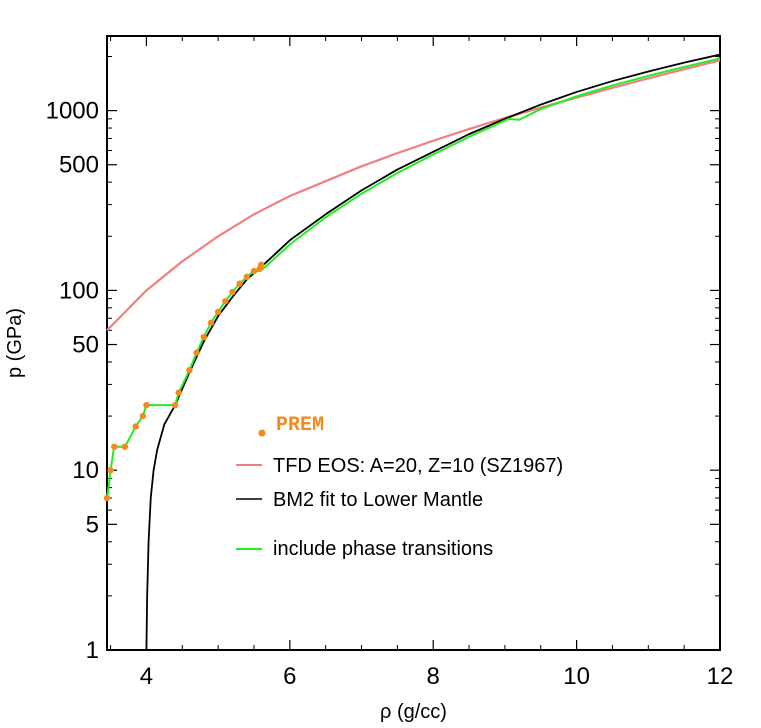 This screenshot has width=761, height=728. Describe the element at coordinates (433, 676) in the screenshot. I see `x-tick-label: 8` at that location.